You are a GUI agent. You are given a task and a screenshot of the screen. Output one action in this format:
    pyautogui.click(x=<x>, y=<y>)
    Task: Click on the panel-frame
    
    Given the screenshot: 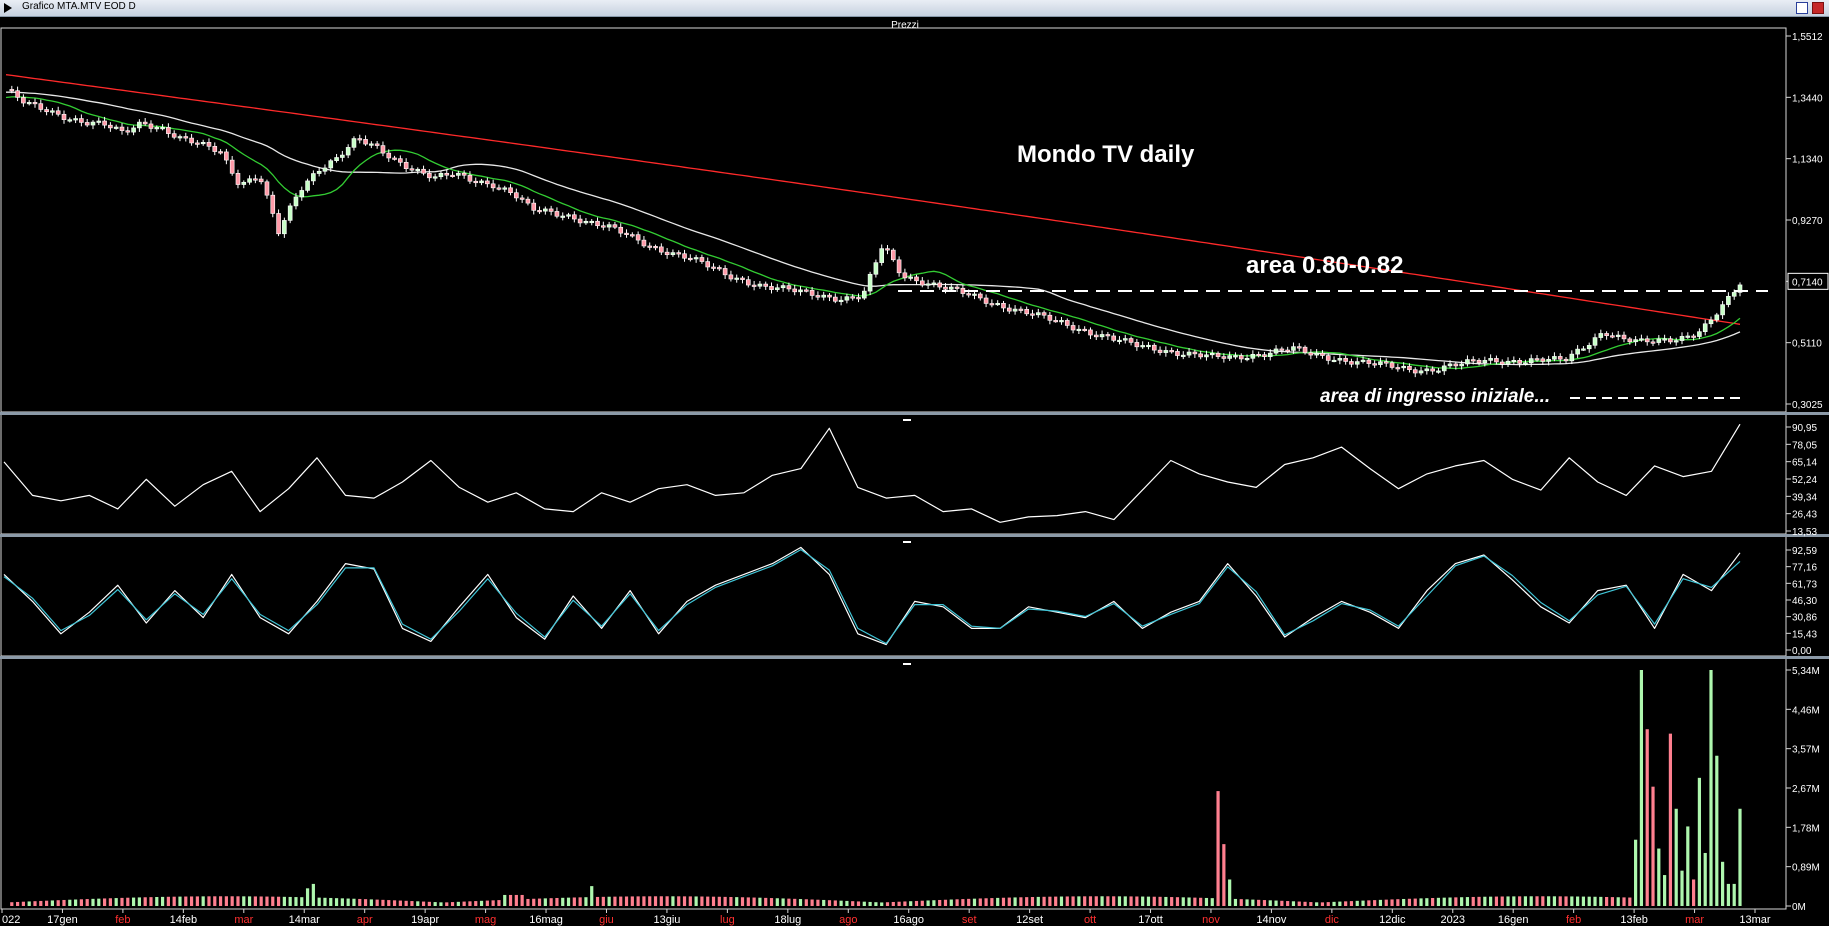 What is the action you would take?
    pyautogui.click(x=893, y=474)
    